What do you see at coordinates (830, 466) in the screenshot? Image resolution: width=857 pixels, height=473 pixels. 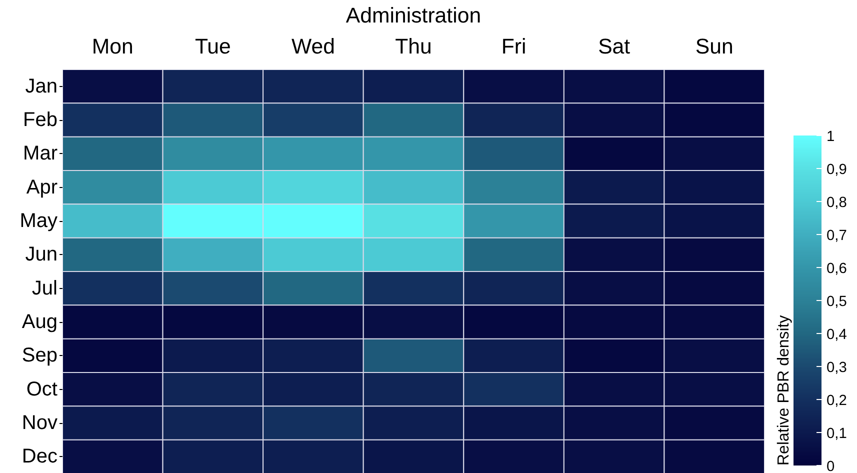 I see `color-bar-label: 0` at bounding box center [830, 466].